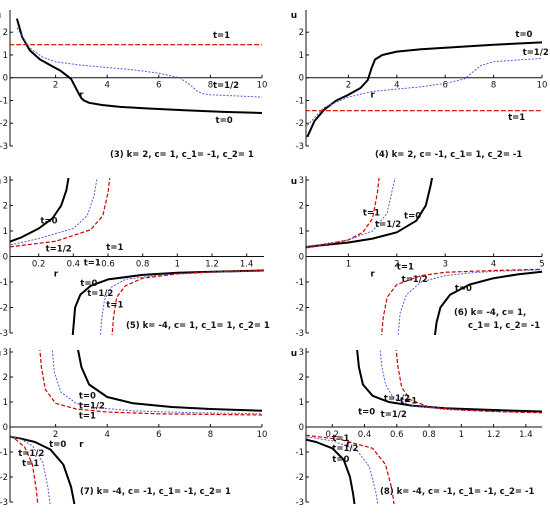 This screenshot has height=513, width=550. What do you see at coordinates (444, 265) in the screenshot?
I see `x-tick-label: 3` at bounding box center [444, 265].